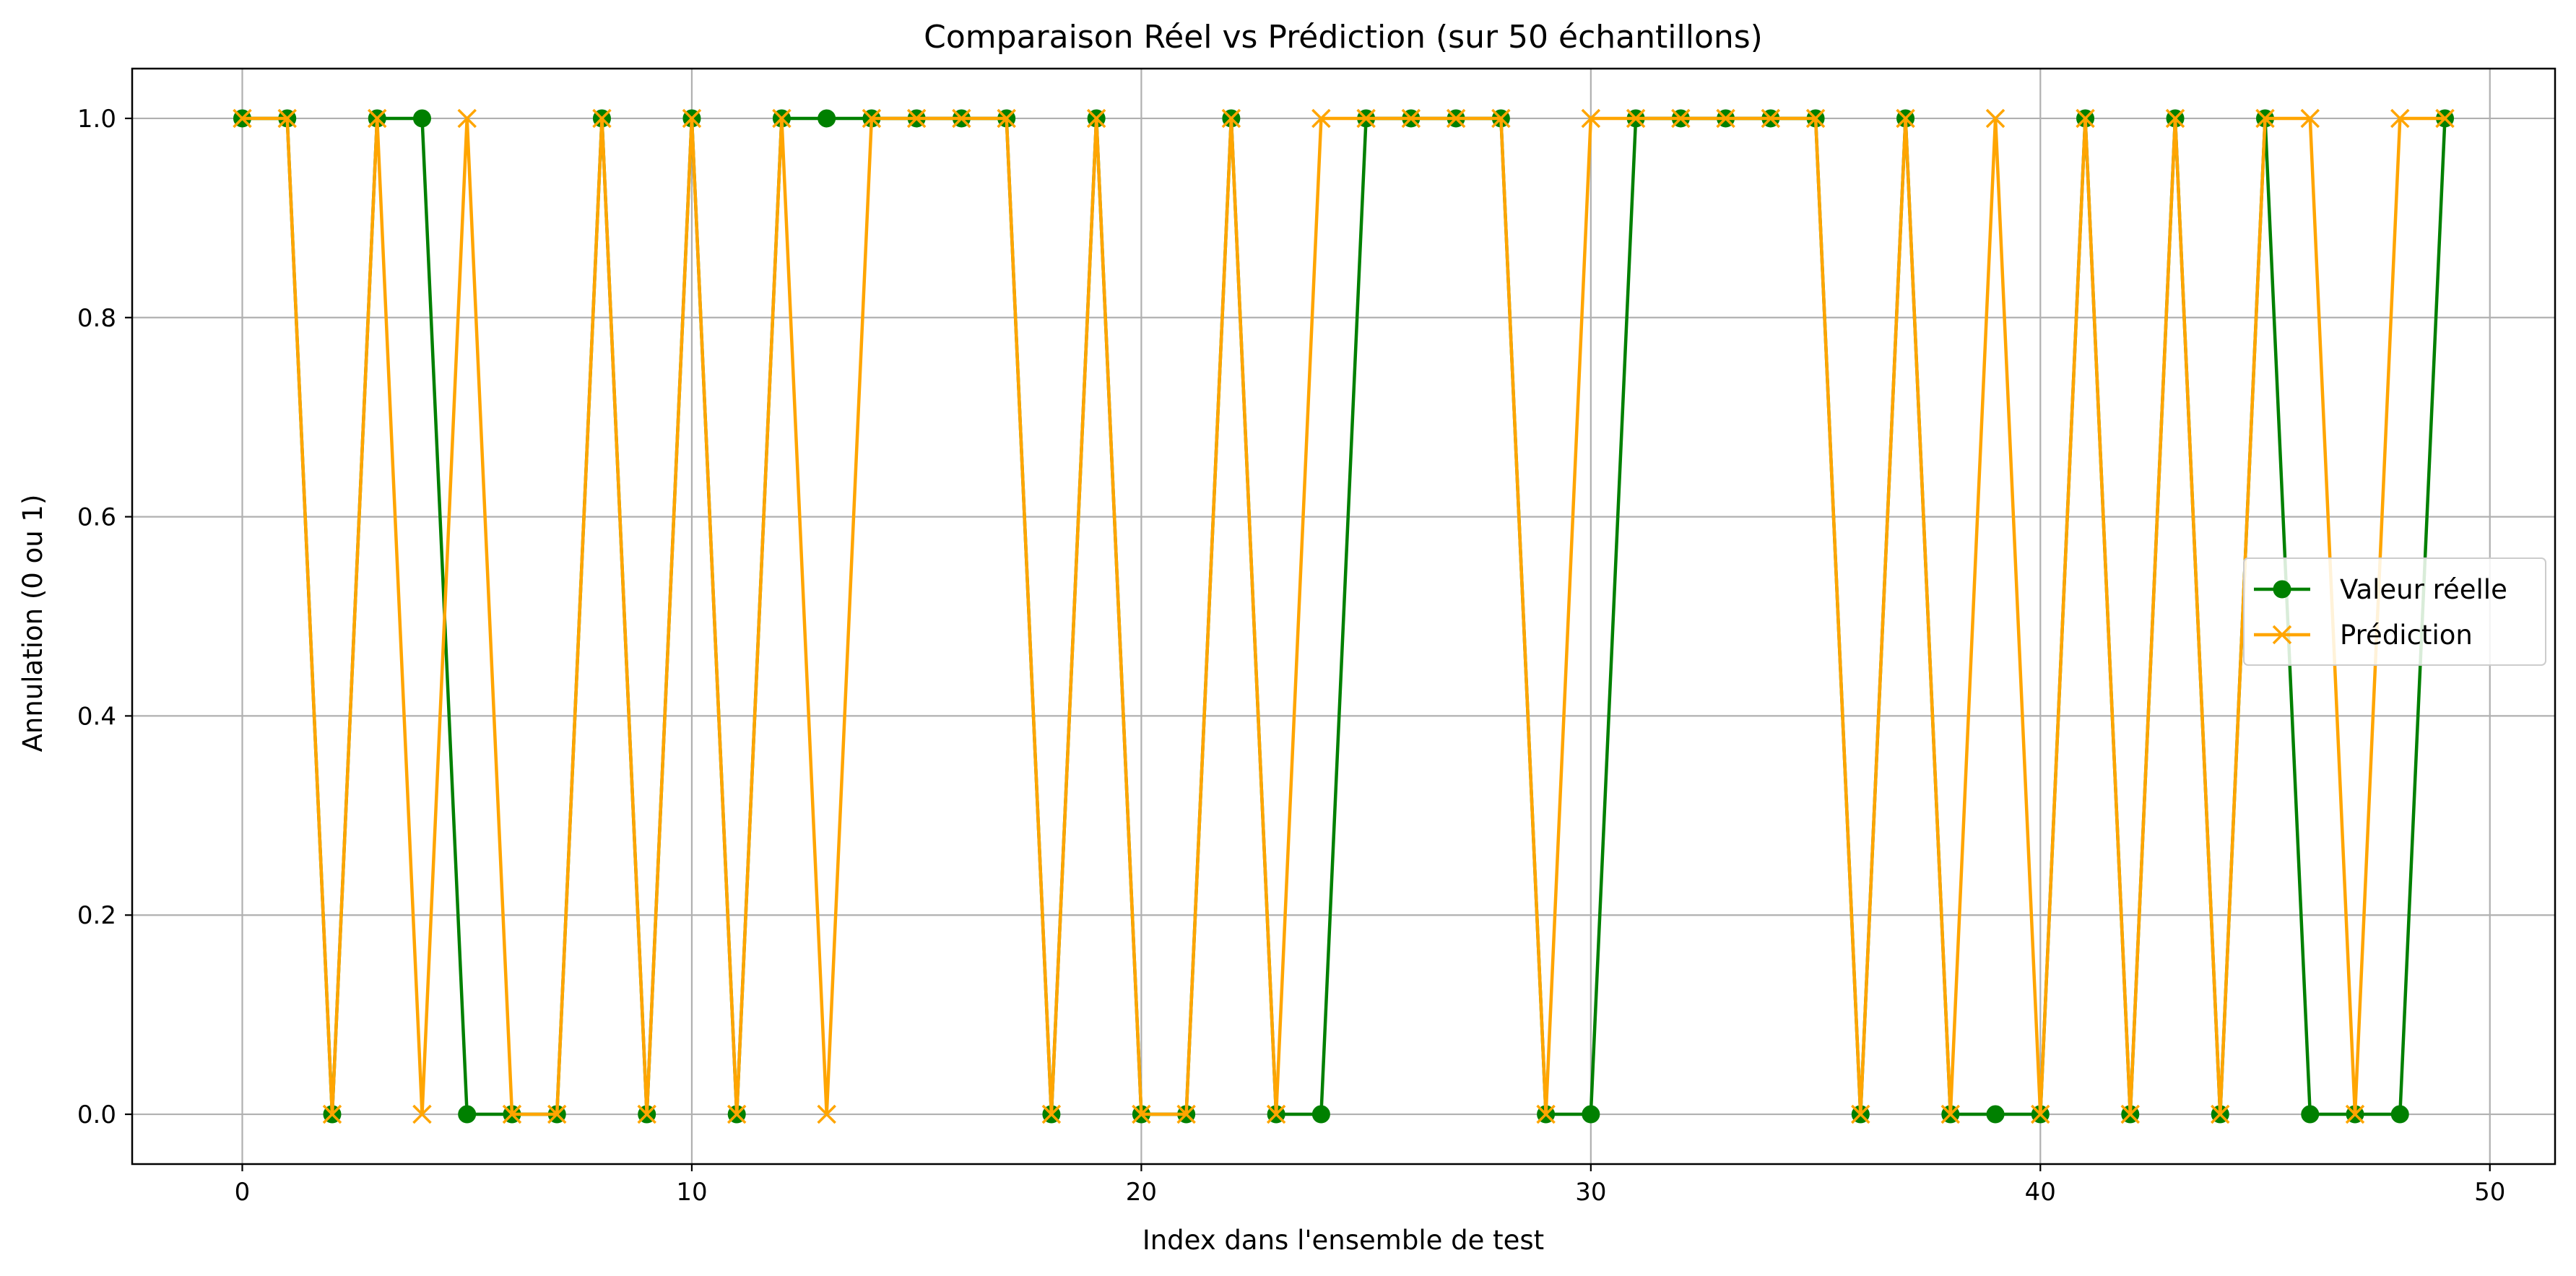 This screenshot has height=1276, width=2576. I want to click on x-tick-label: 40, so click(2040, 1192).